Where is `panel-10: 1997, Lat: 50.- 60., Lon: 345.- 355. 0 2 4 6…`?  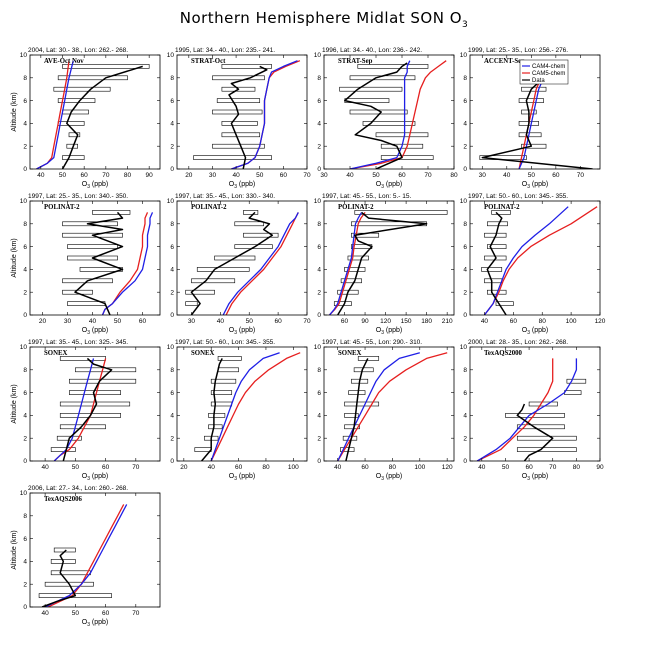 panel-10: 1997, Lat: 50.- 60., Lon: 345.- 355. 0 2 4 6… is located at coordinates (237, 410).